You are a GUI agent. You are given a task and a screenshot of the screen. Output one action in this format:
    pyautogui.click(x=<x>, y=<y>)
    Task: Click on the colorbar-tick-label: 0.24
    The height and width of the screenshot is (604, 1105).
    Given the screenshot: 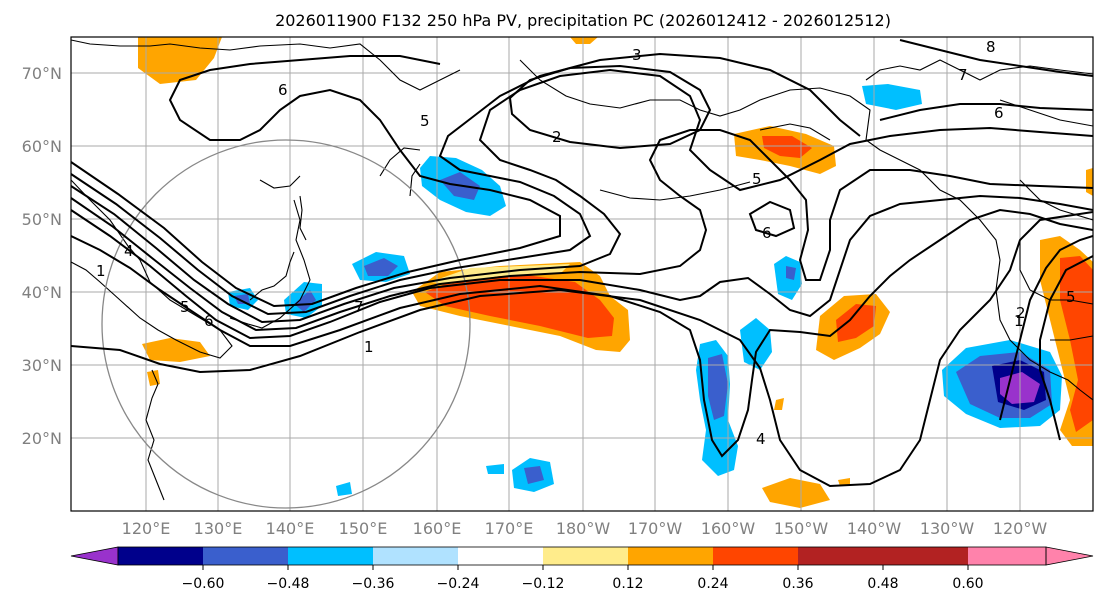 What is the action you would take?
    pyautogui.click(x=712, y=584)
    